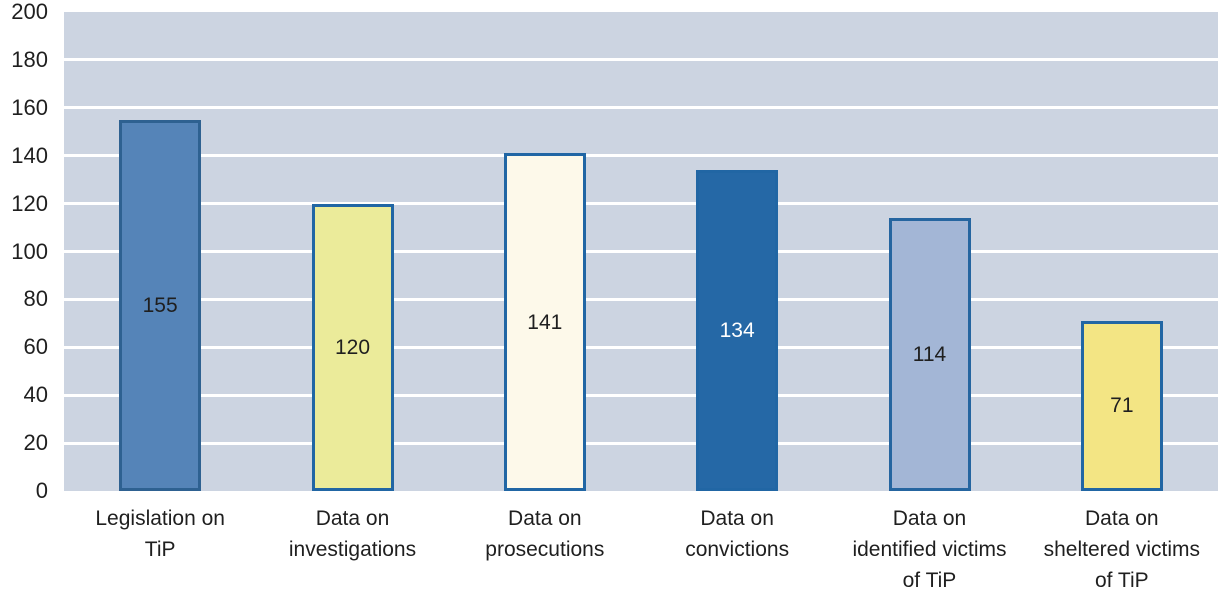  I want to click on y-tick-label: 180, so click(29, 59).